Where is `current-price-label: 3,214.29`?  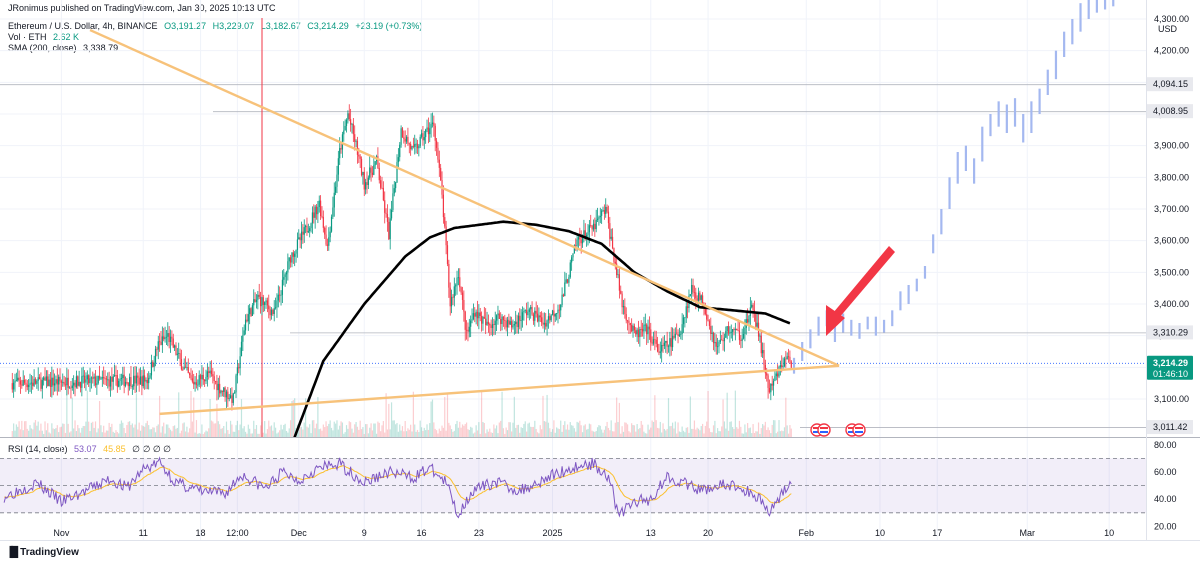 current-price-label: 3,214.29 is located at coordinates (1170, 363).